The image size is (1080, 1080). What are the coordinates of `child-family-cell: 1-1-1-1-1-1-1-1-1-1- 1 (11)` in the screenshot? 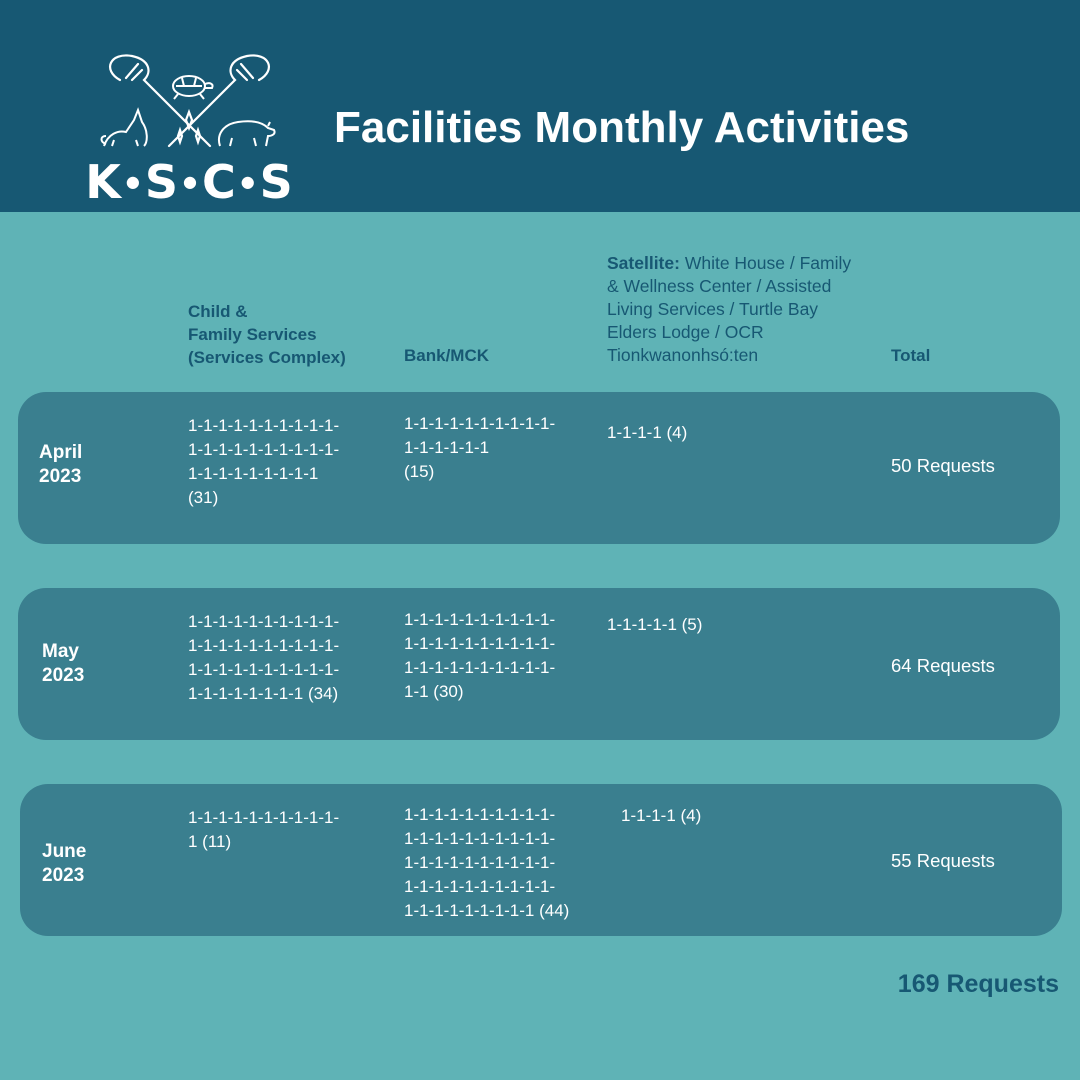 It's located at (264, 829).